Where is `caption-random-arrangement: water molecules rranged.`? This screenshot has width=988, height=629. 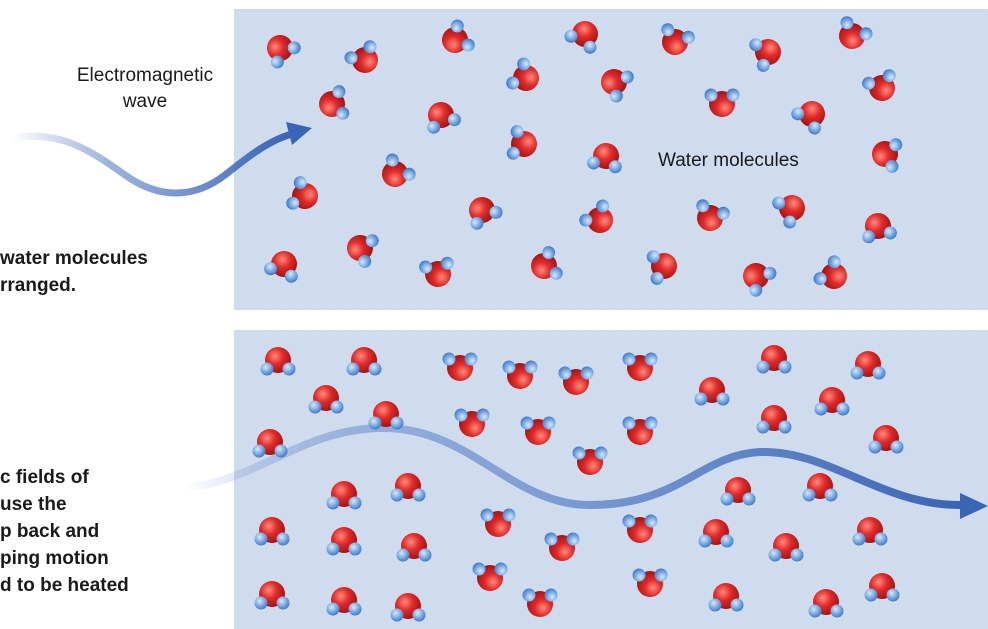
caption-random-arrangement: water molecules rranged. is located at coordinates (74, 272).